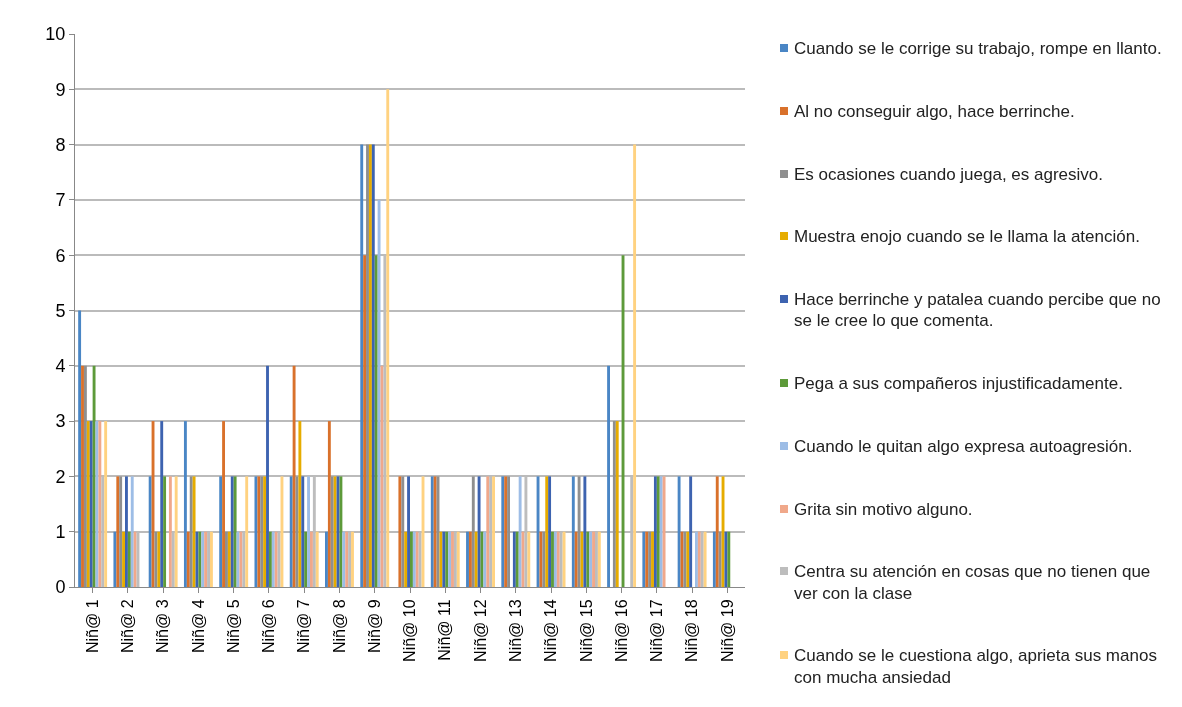  I want to click on x-tick-label: Niñ@ 15, so click(586, 630).